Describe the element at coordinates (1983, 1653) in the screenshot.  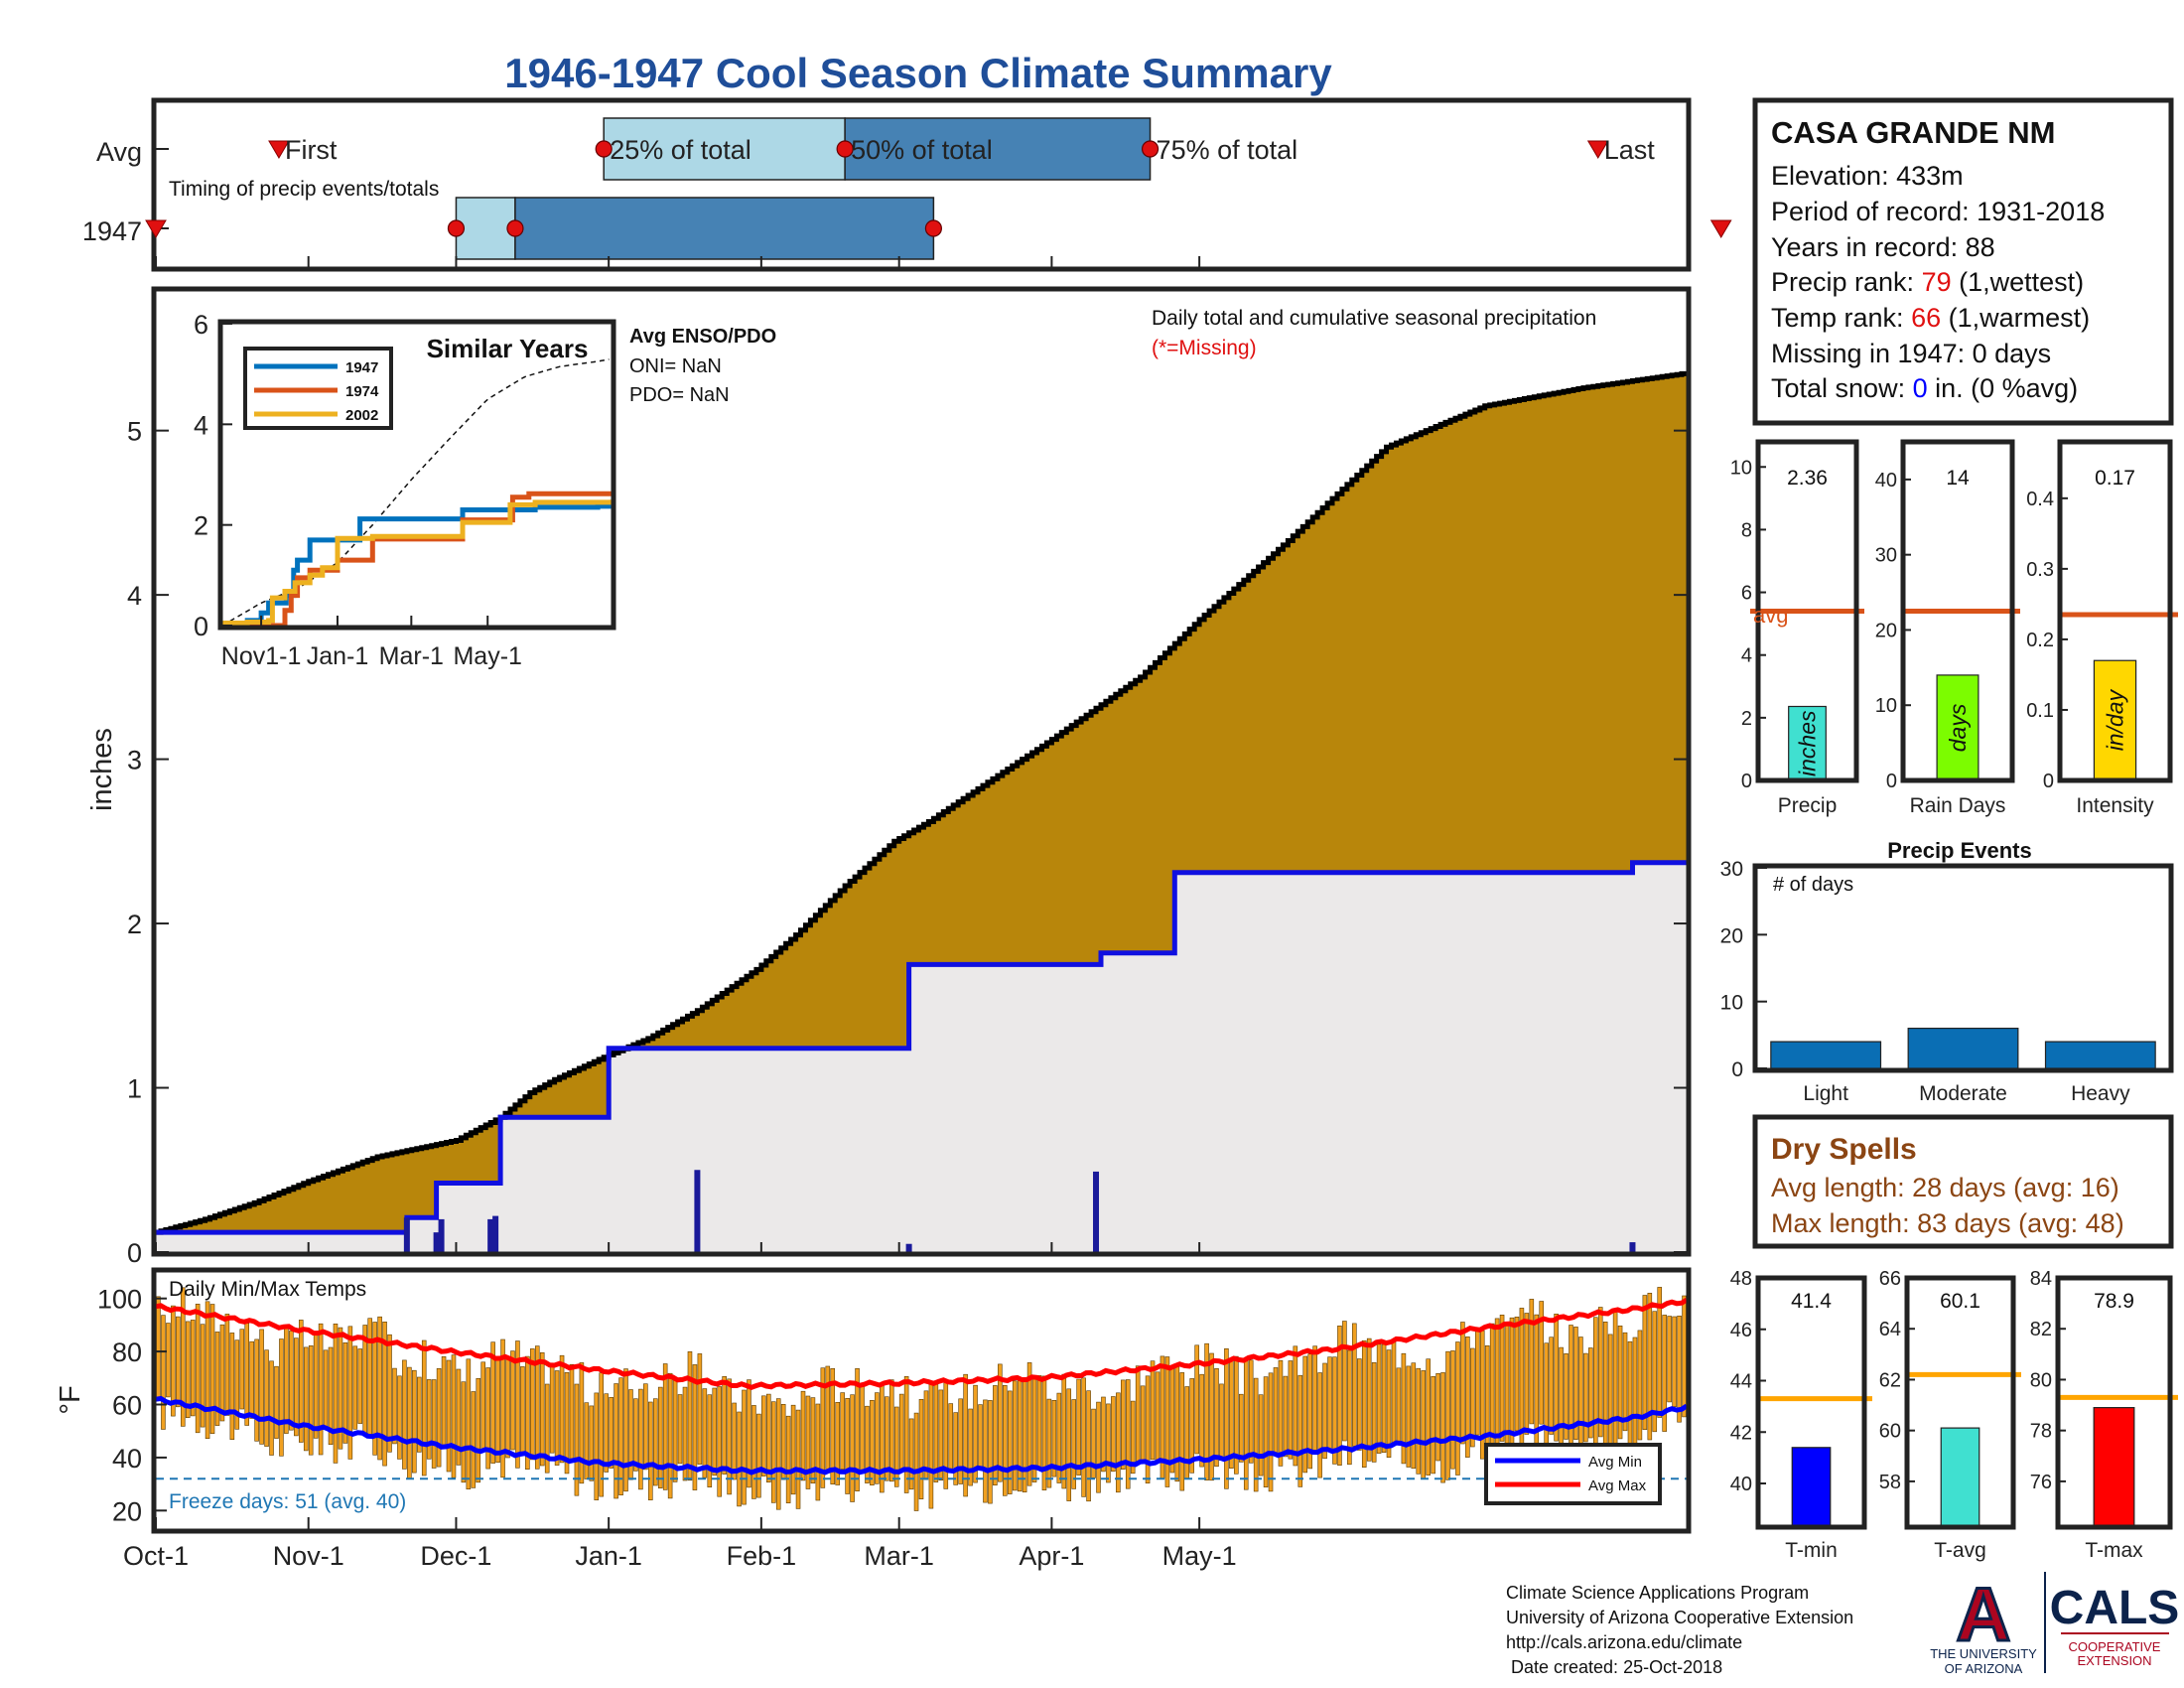
I see `ua-logo-text-1: THE UNIVERSITY` at that location.